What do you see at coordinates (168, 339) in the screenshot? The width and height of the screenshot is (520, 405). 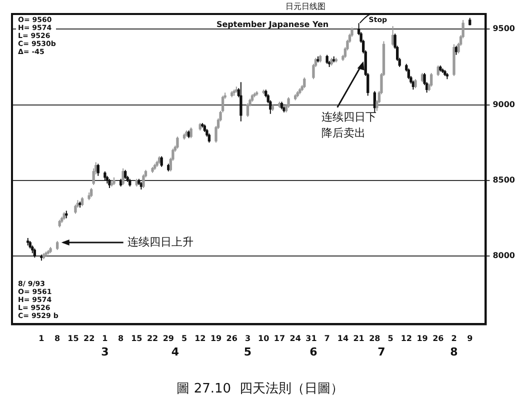 I see `x-tick-label: 29` at bounding box center [168, 339].